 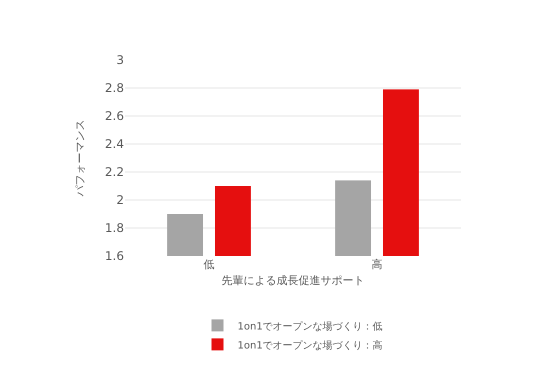 I want to click on y-axis-title: パフォーマンス, so click(x=80, y=159).